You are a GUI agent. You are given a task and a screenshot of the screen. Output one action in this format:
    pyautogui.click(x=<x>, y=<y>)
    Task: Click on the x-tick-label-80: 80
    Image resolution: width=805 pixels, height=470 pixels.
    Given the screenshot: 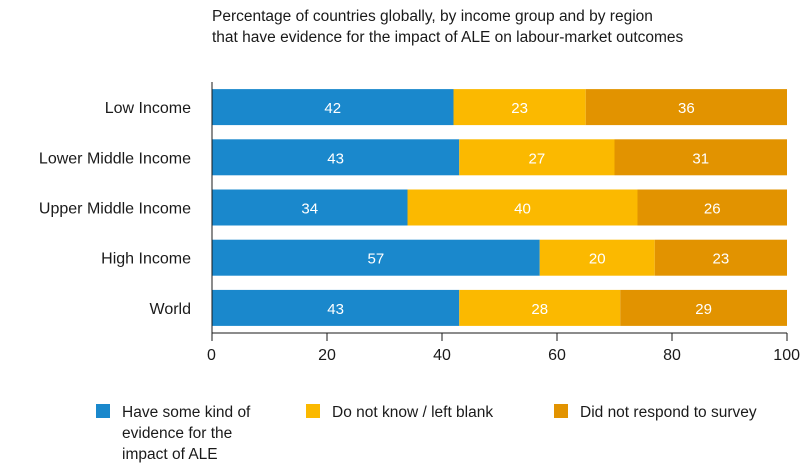 What is the action you would take?
    pyautogui.click(x=672, y=355)
    